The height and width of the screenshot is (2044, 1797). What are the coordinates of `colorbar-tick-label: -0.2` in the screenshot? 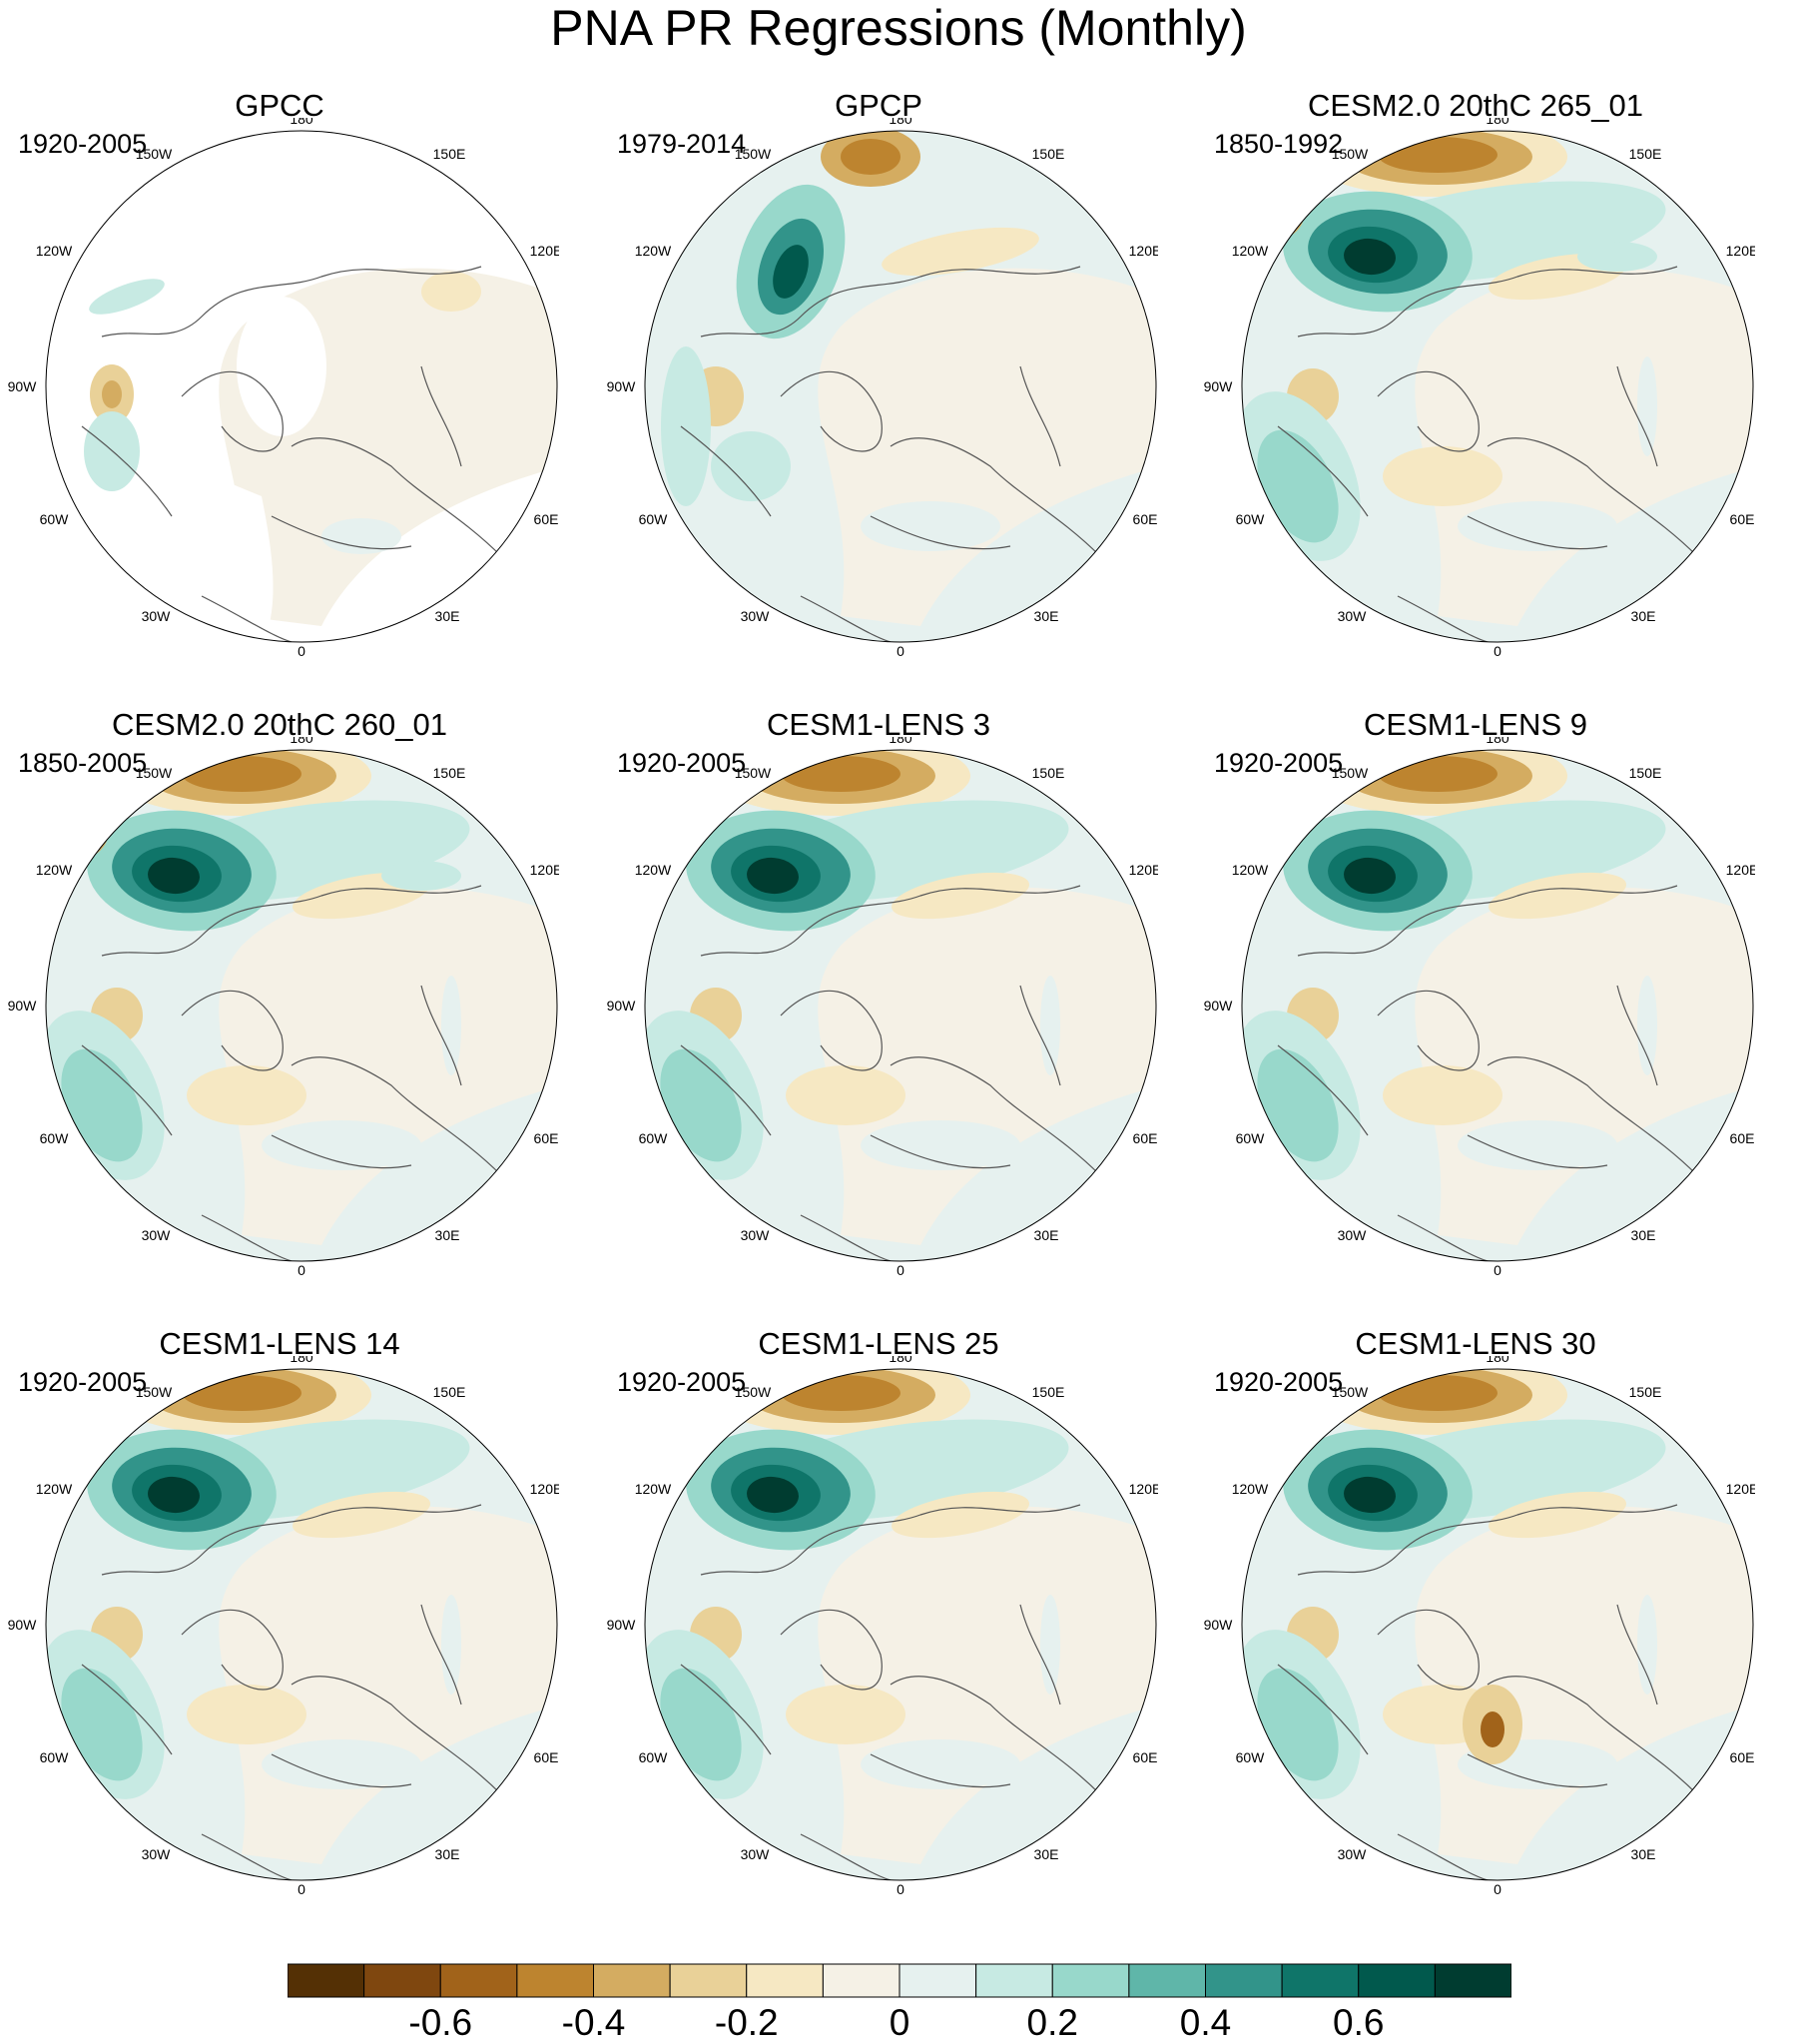 It's located at (746, 2022).